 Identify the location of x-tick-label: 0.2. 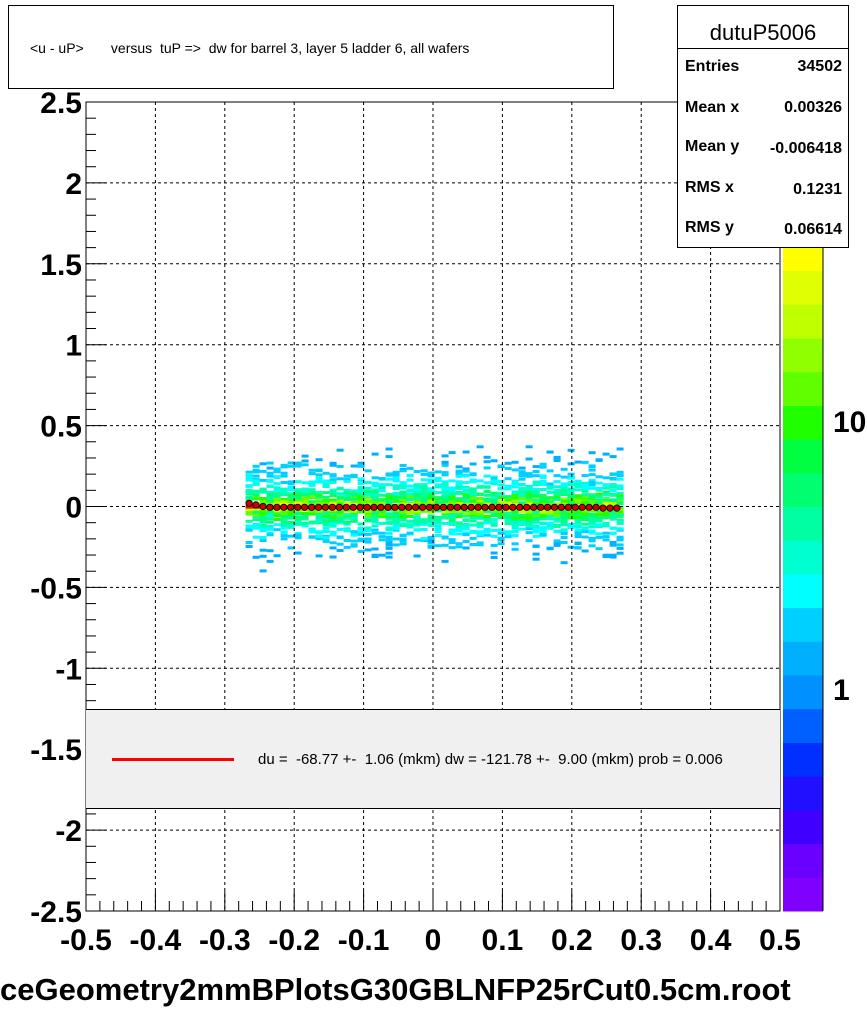
(572, 940).